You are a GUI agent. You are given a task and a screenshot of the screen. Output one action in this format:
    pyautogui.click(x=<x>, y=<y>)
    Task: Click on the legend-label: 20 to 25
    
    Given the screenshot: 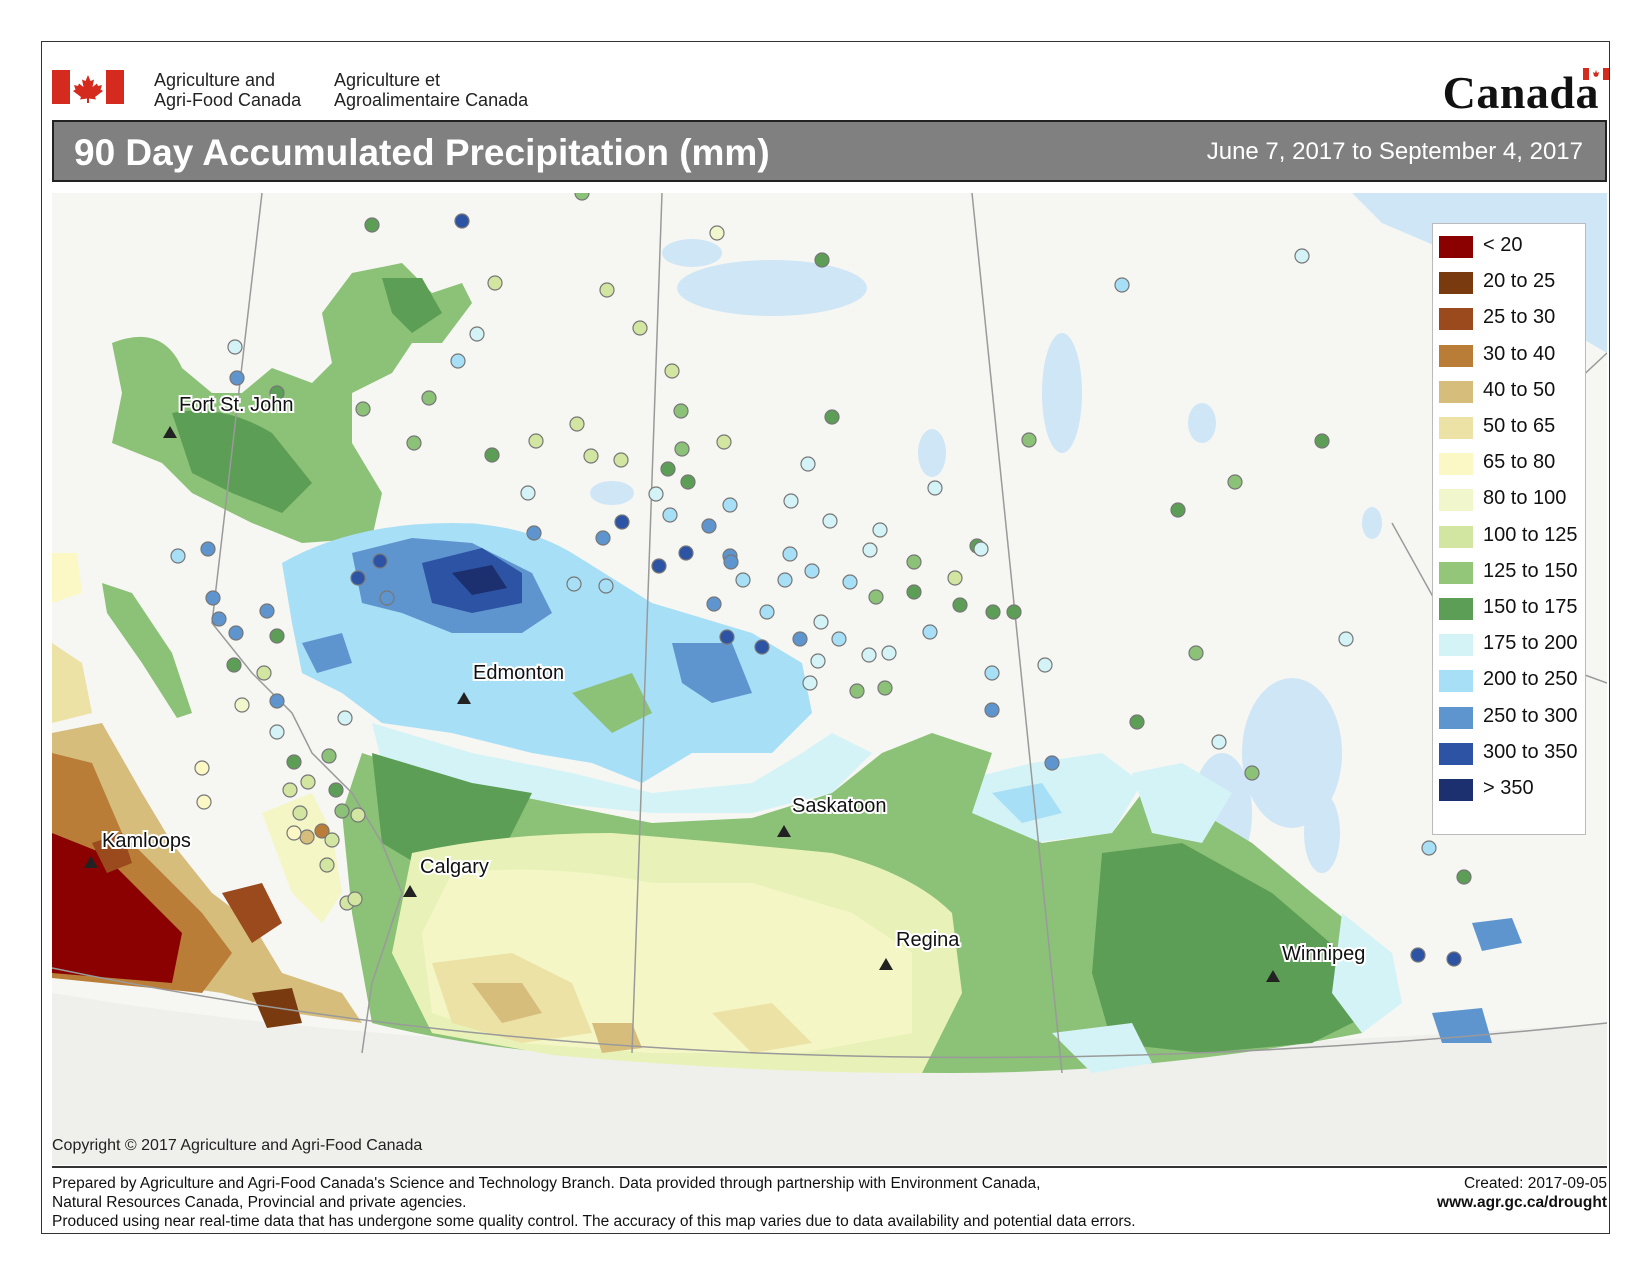 What is the action you would take?
    pyautogui.click(x=1519, y=281)
    